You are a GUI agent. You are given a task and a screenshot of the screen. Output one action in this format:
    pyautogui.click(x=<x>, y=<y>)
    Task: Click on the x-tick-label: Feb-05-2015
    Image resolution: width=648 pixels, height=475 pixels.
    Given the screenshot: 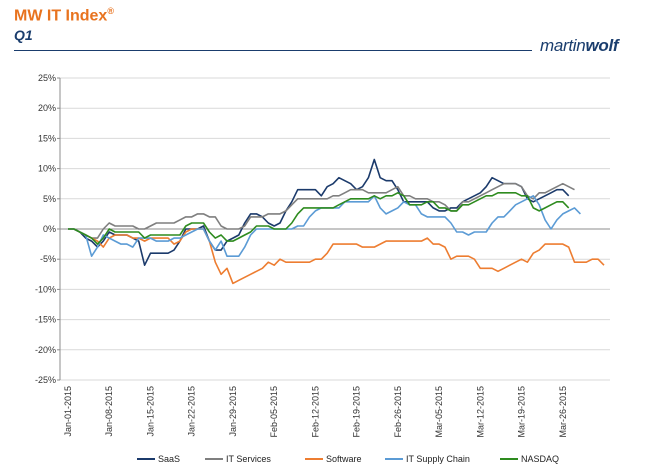 What is the action you would take?
    pyautogui.click(x=274, y=412)
    